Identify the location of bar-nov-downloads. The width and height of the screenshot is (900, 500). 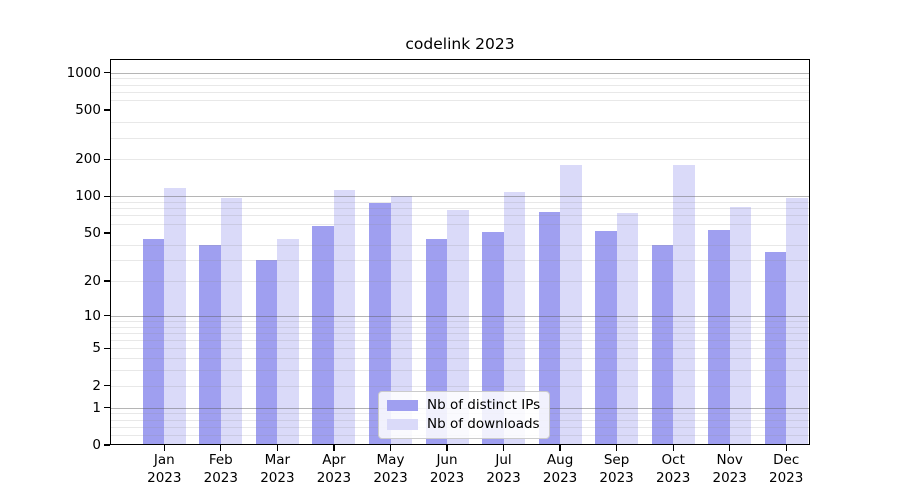
(740, 325).